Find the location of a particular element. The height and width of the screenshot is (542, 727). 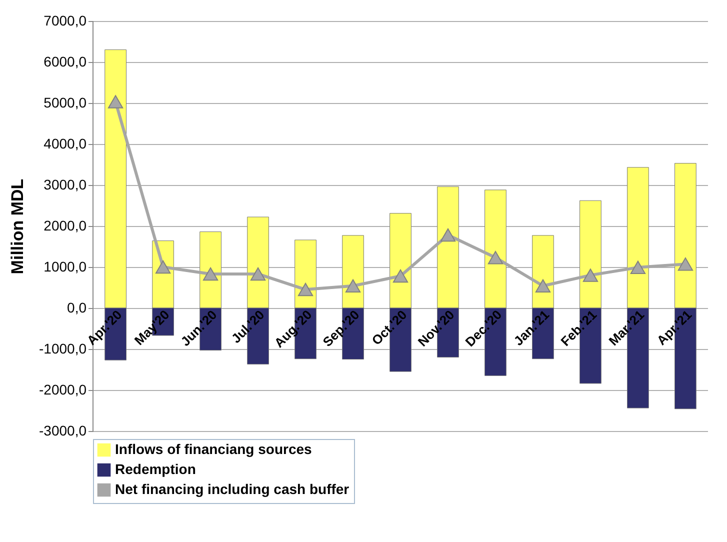

y-tick-label: 2000,0 is located at coordinates (65, 226).